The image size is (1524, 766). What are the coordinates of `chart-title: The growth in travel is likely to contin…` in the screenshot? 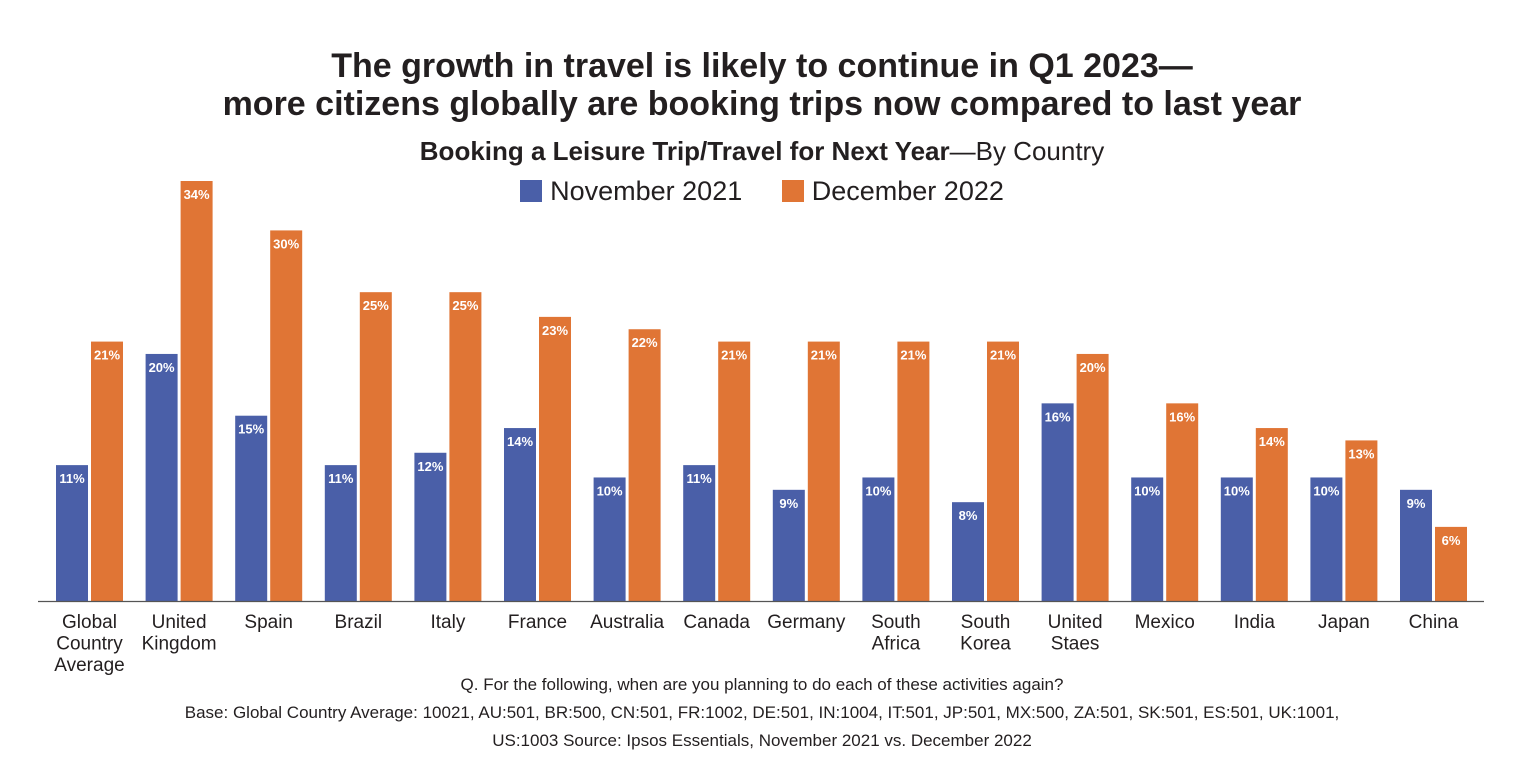 It's located at (762, 66).